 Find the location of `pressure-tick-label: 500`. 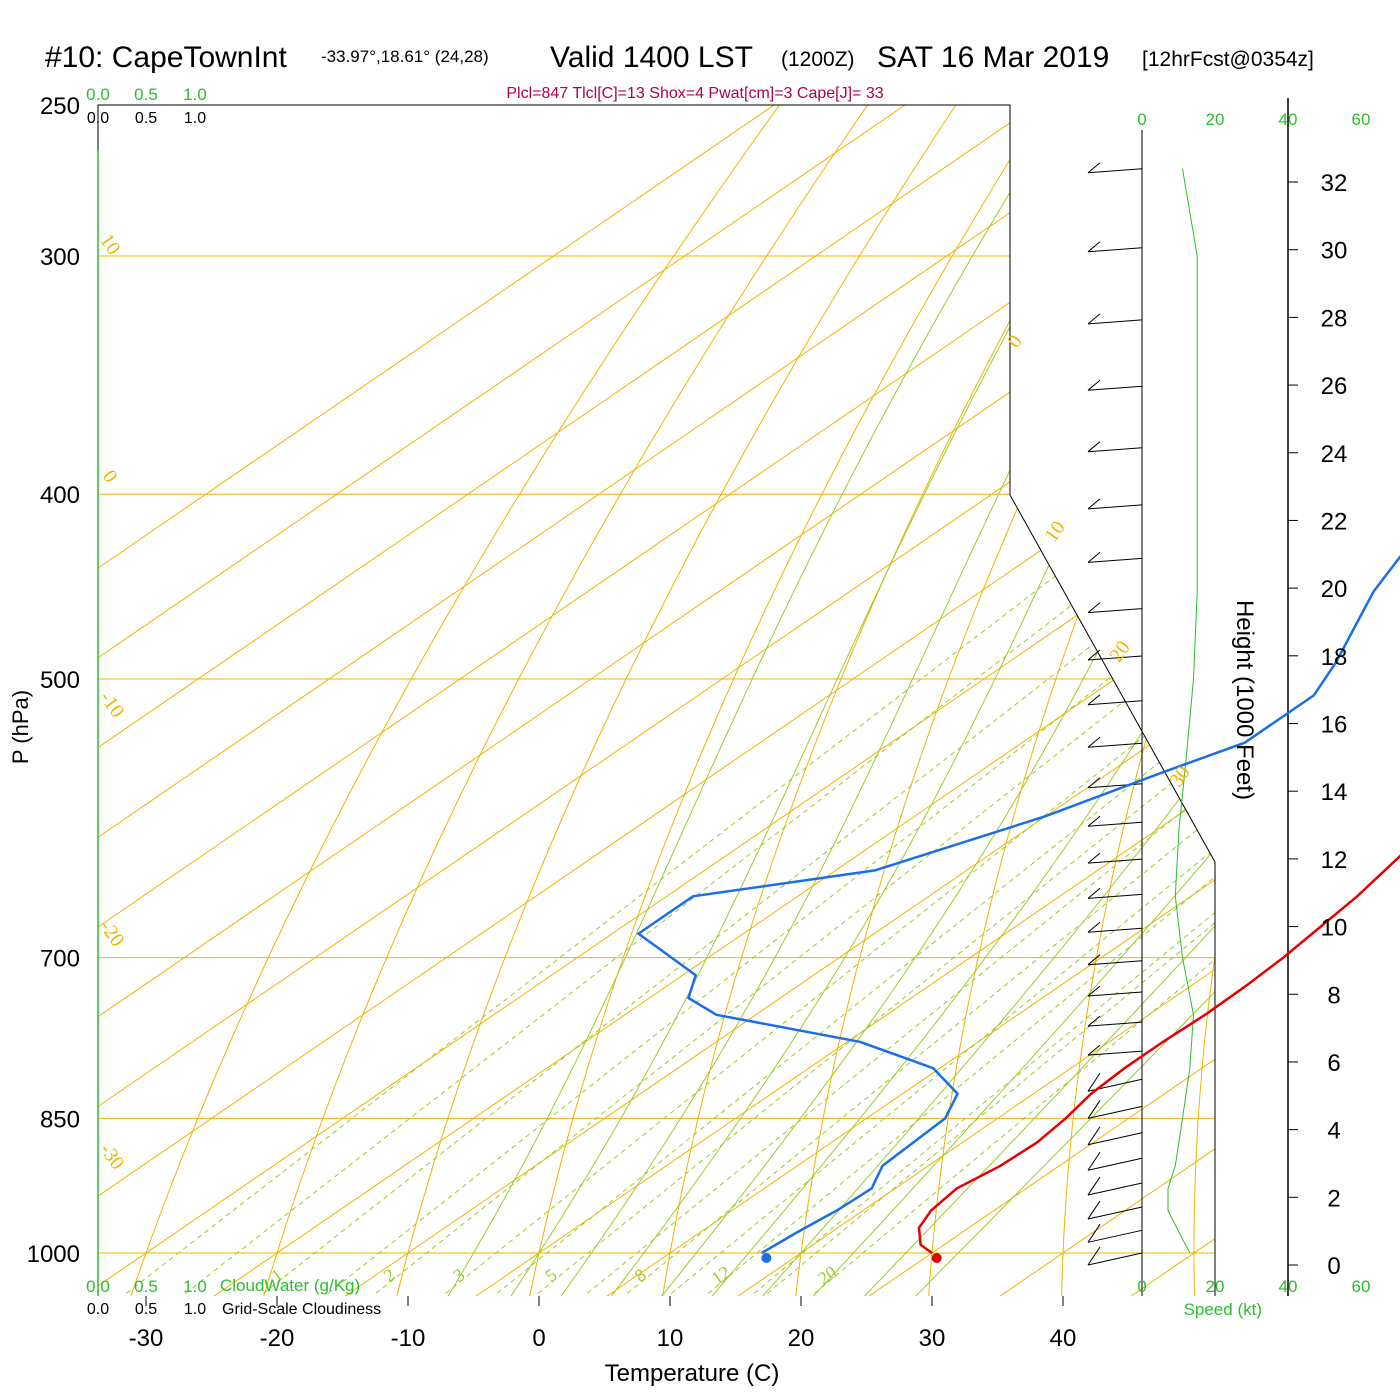

pressure-tick-label: 500 is located at coordinates (60, 680).